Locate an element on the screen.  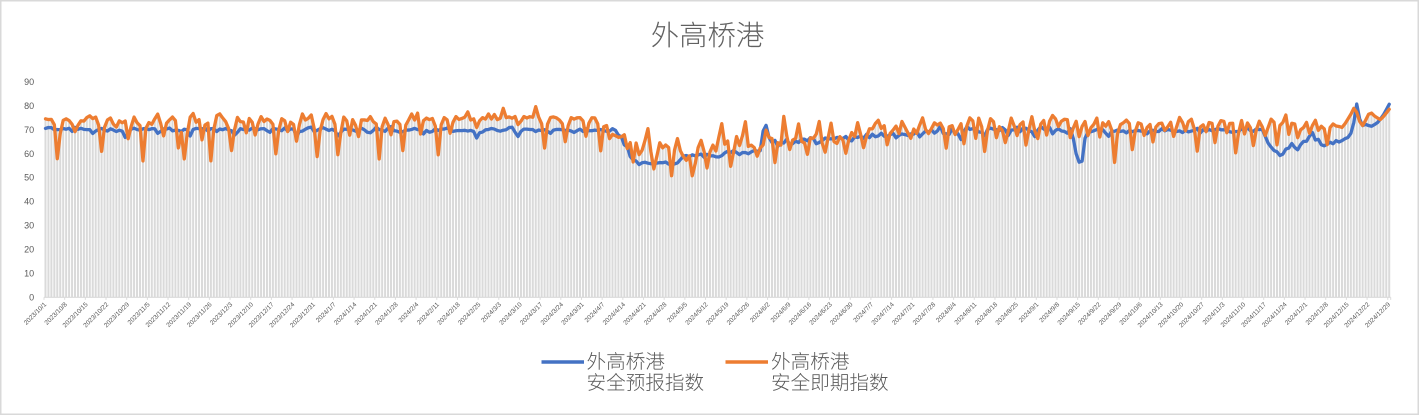
svg-text: 20 is located at coordinates (29, 250).